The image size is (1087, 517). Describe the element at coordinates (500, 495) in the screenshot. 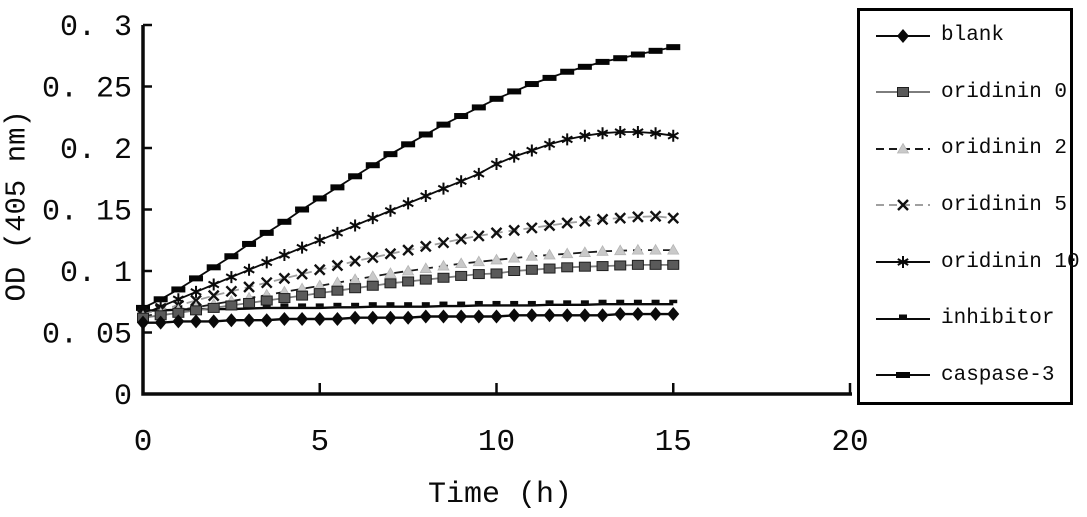

I see `x-axis-title: Time (h)` at that location.